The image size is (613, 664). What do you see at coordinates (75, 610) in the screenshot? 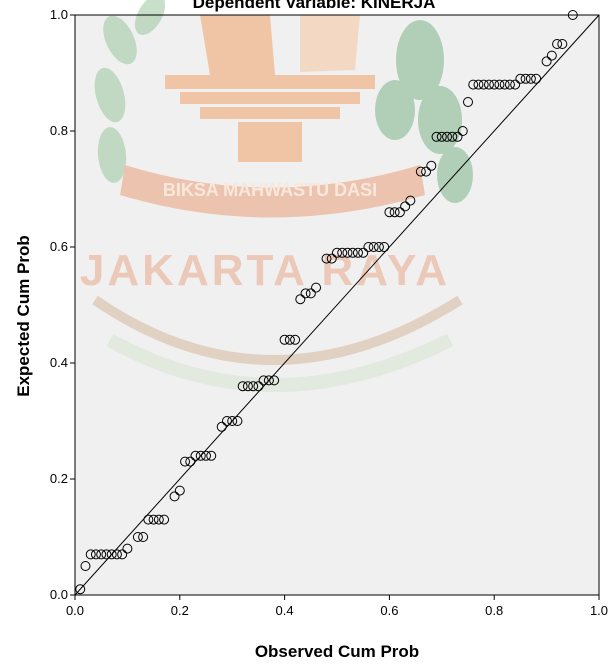
I see `x-tick-label: 0.0` at bounding box center [75, 610].